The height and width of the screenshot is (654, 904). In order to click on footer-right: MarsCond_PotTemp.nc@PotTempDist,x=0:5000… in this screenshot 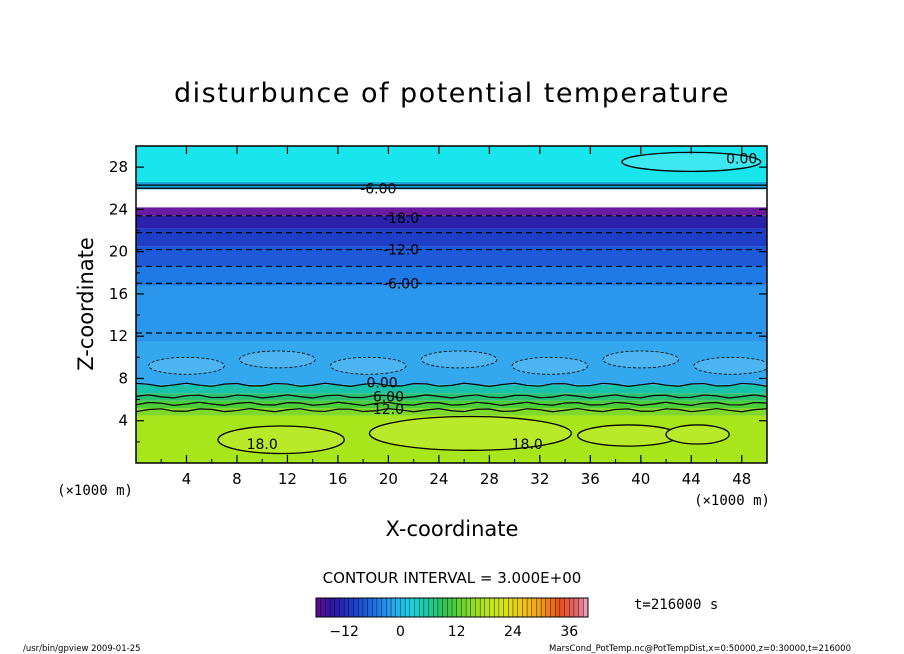, I will do `click(700, 649)`.